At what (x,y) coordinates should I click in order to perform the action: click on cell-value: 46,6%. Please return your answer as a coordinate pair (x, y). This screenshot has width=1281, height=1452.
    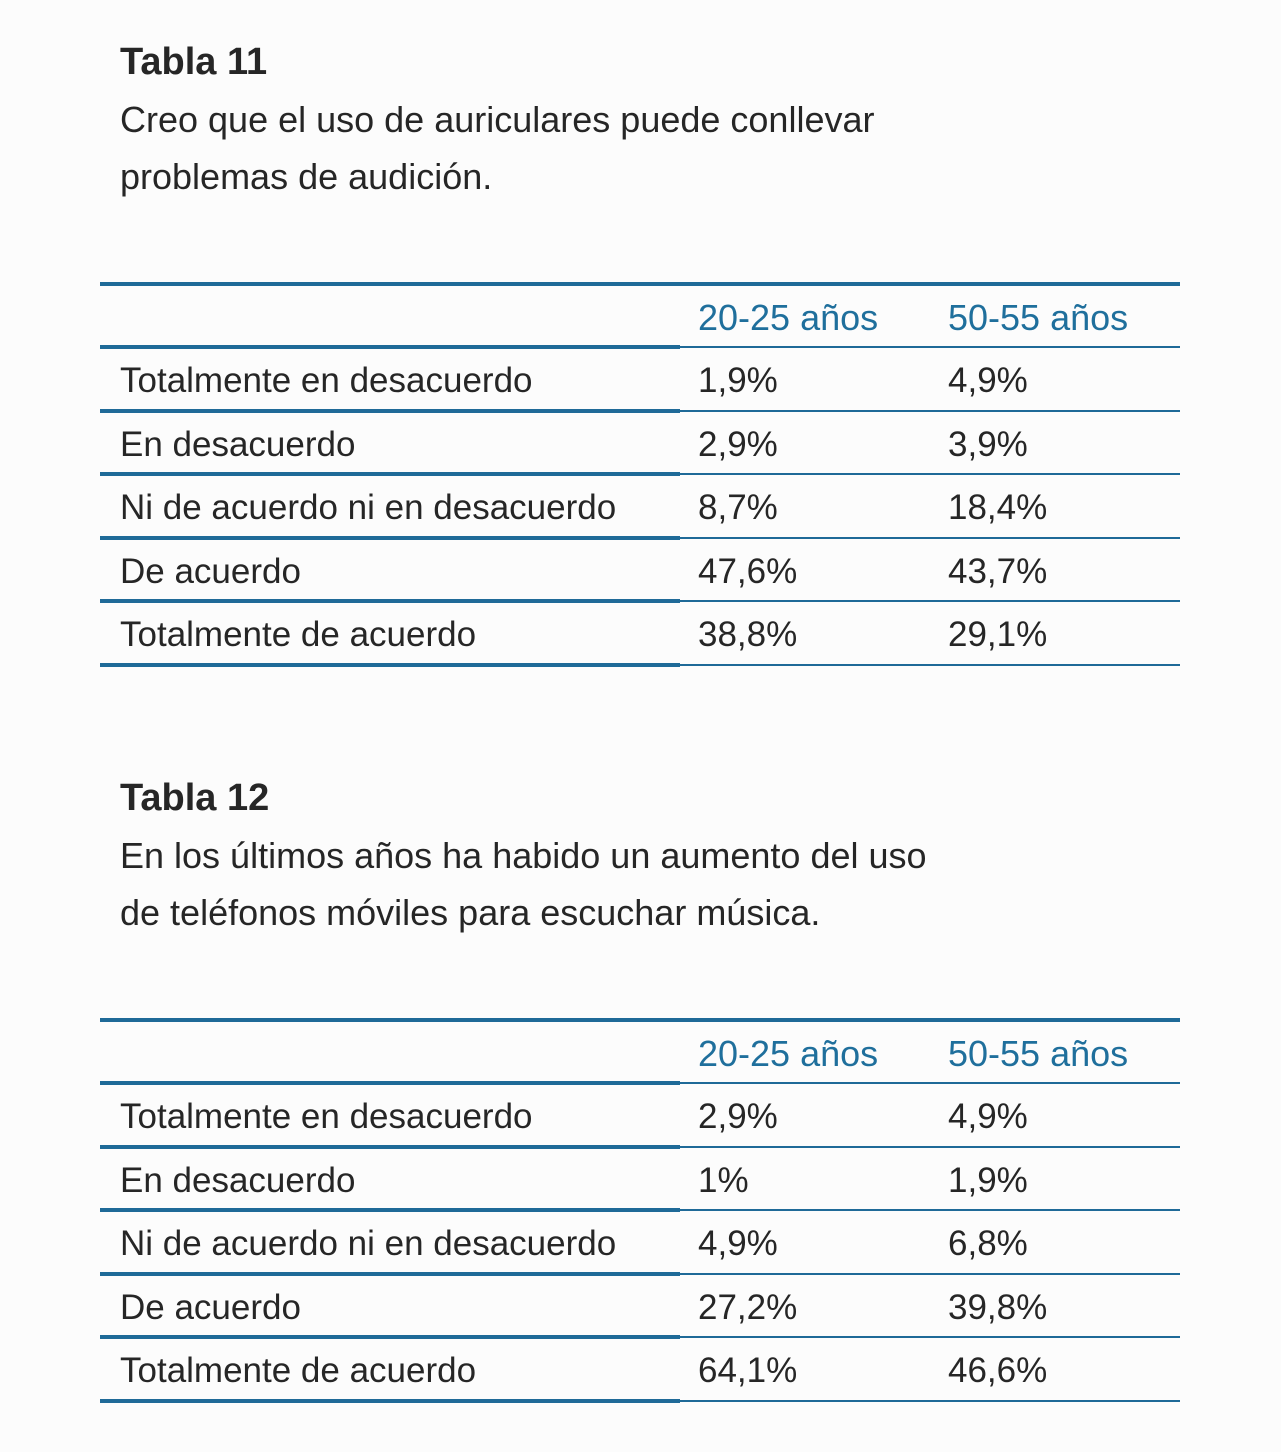
    Looking at the image, I should click on (998, 1371).